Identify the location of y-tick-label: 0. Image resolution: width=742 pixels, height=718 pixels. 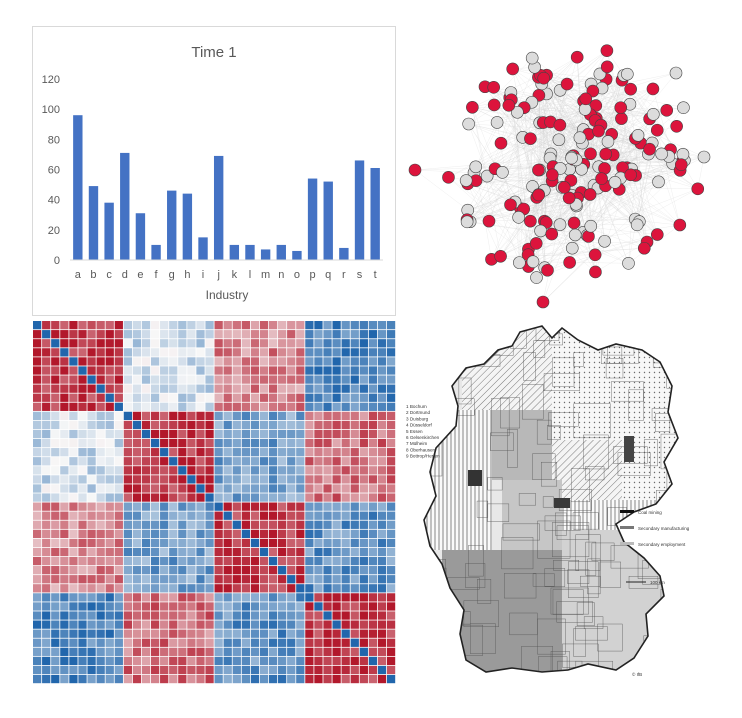
(57, 261).